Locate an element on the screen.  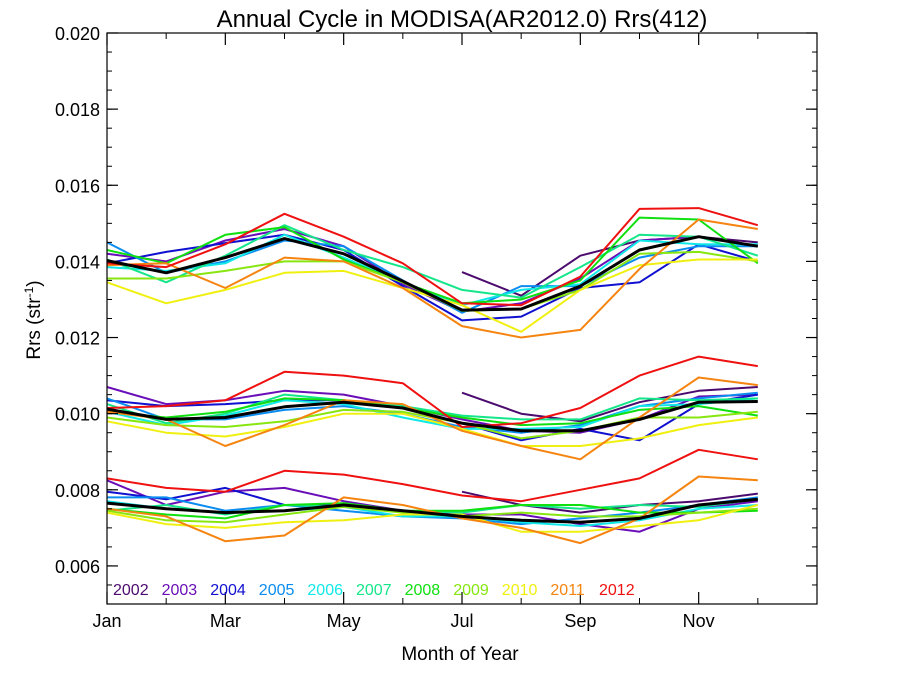
x-tick-label: Jul is located at coordinates (461, 621).